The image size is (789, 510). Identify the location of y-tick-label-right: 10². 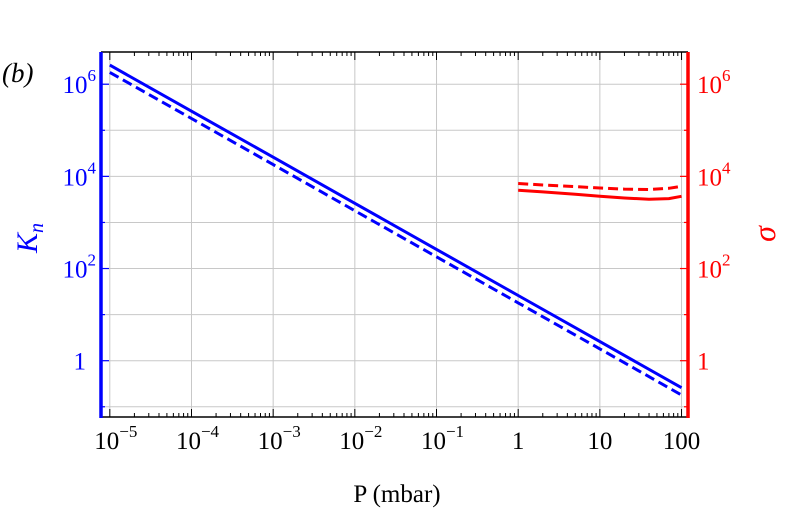
(714, 267).